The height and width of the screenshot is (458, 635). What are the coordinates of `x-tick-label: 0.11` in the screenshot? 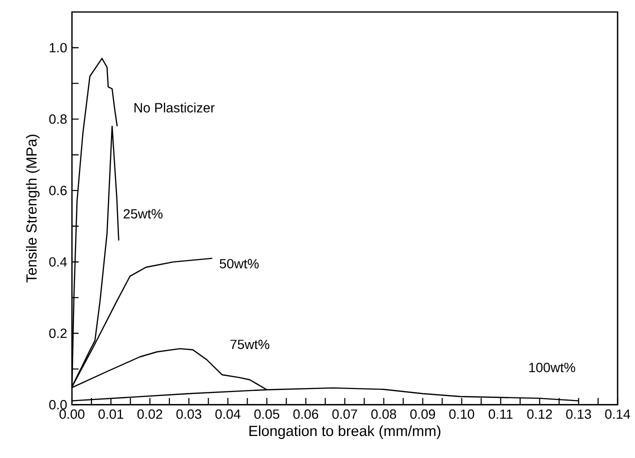 It's located at (500, 415).